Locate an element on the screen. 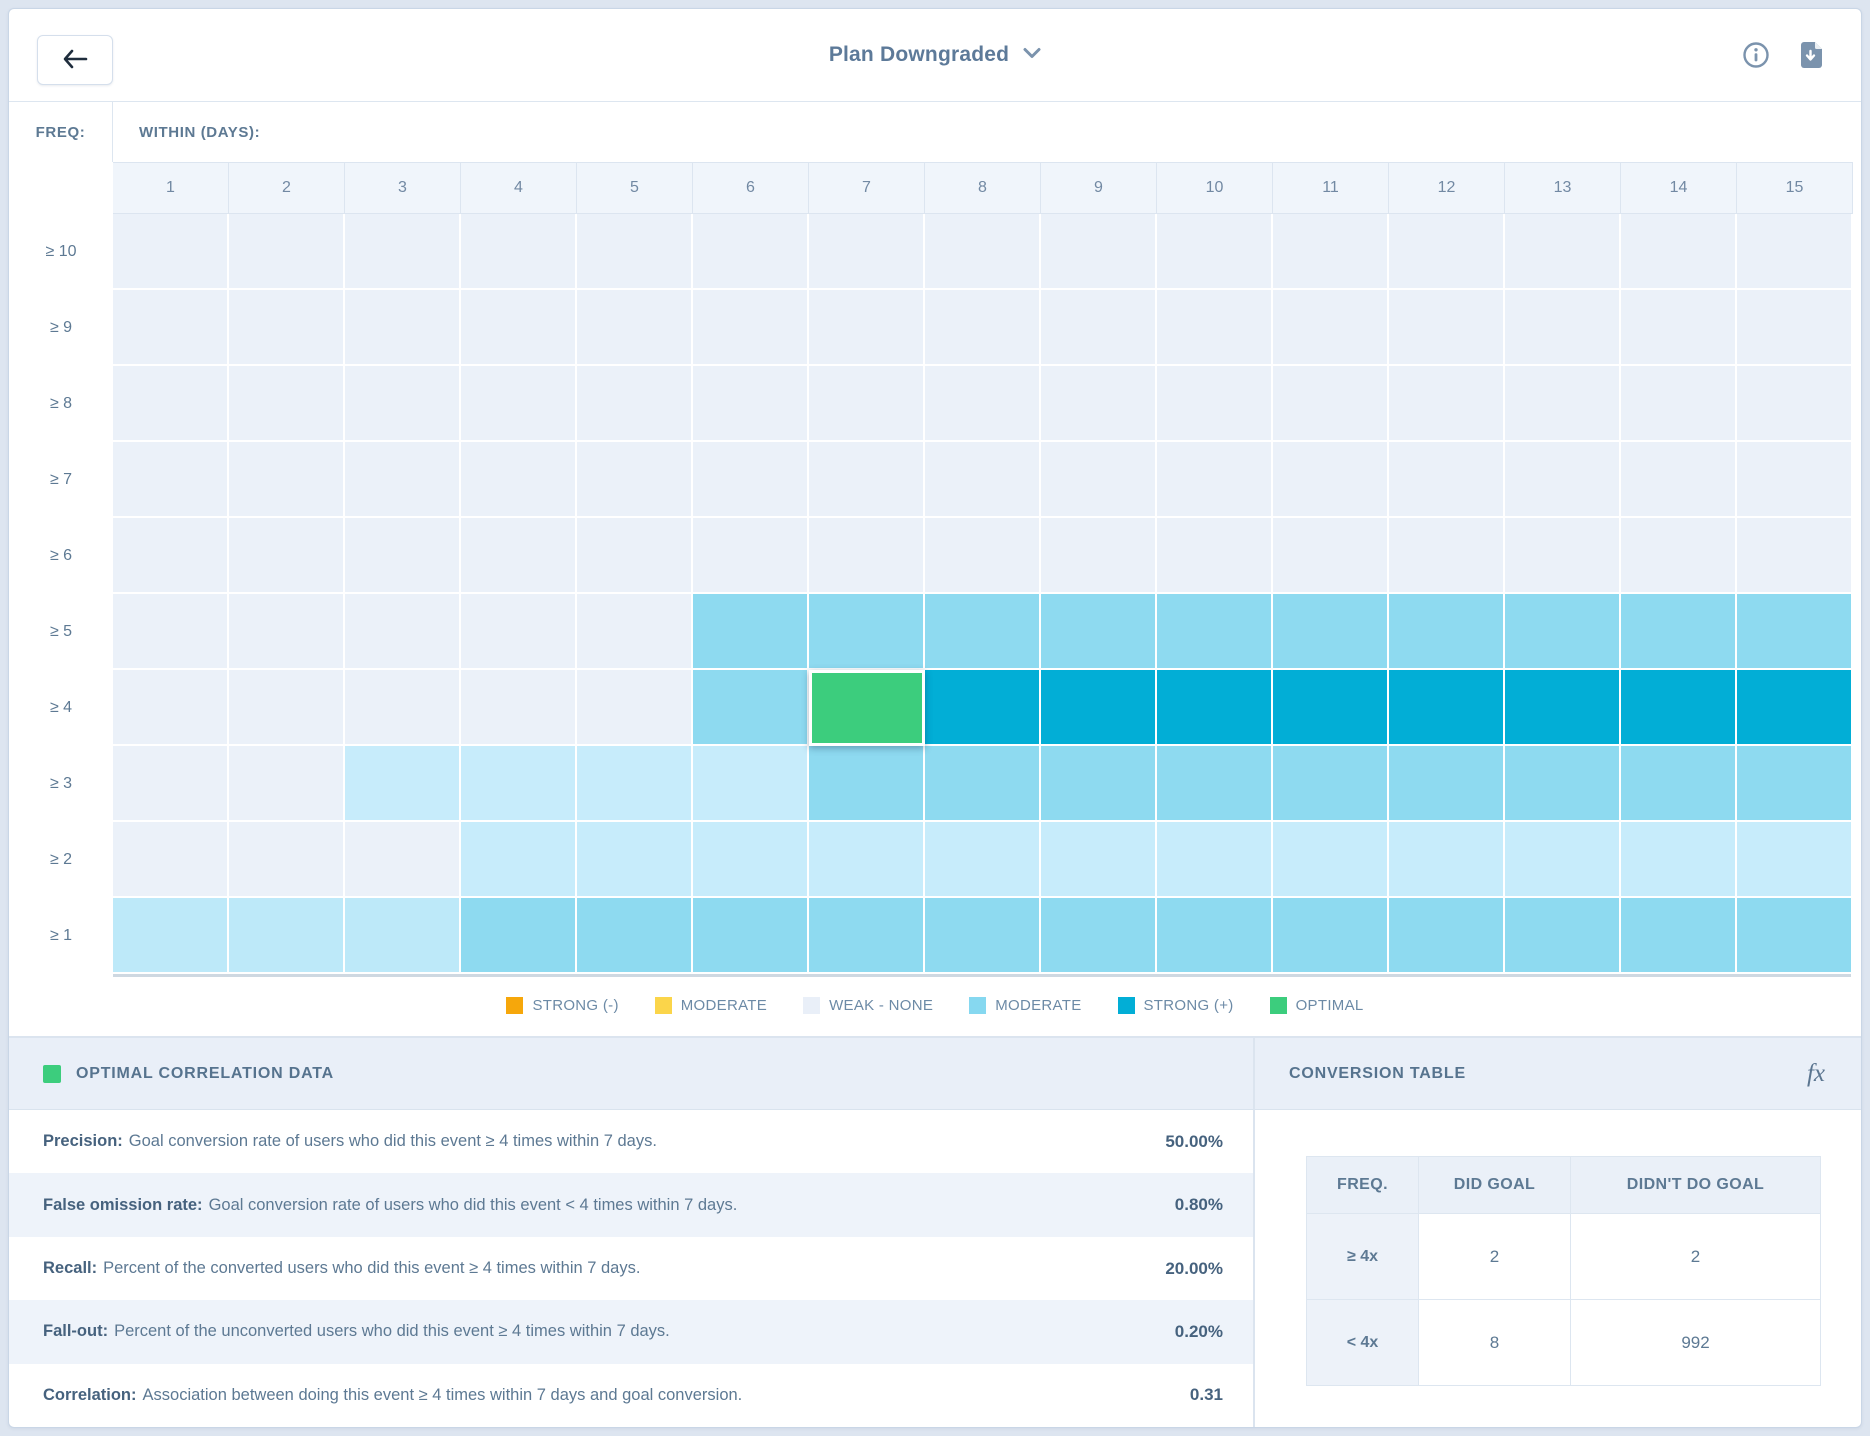  heatmap-cell-selected-optimal is located at coordinates (867, 708).